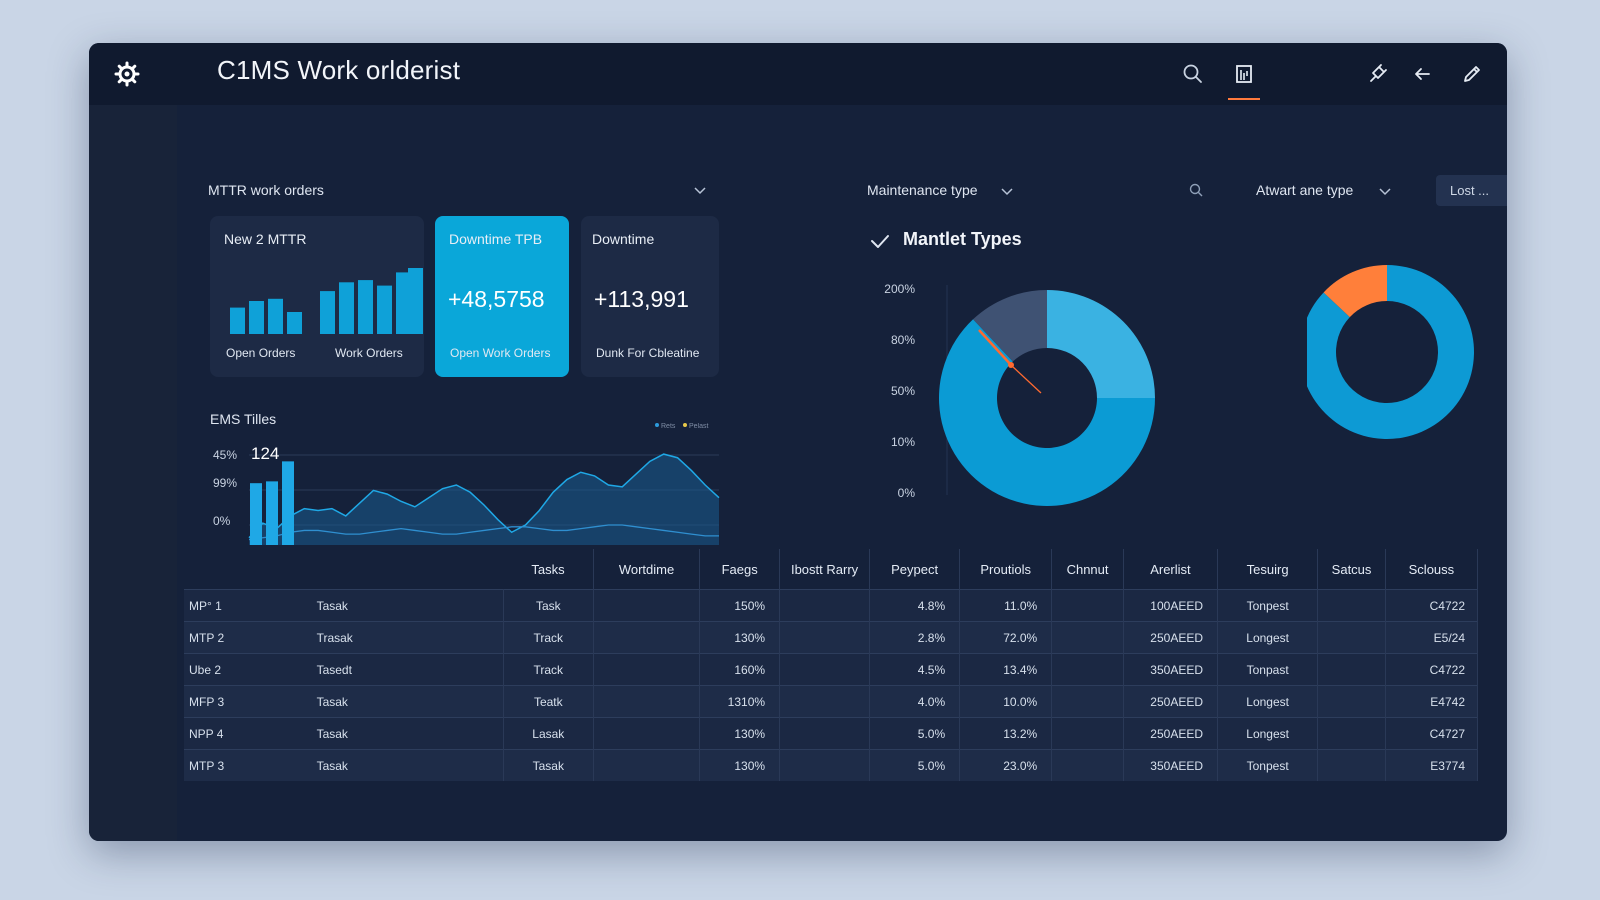 The width and height of the screenshot is (1600, 900). Describe the element at coordinates (1171, 765) in the screenshot. I see `table-cell: 350AEED` at that location.